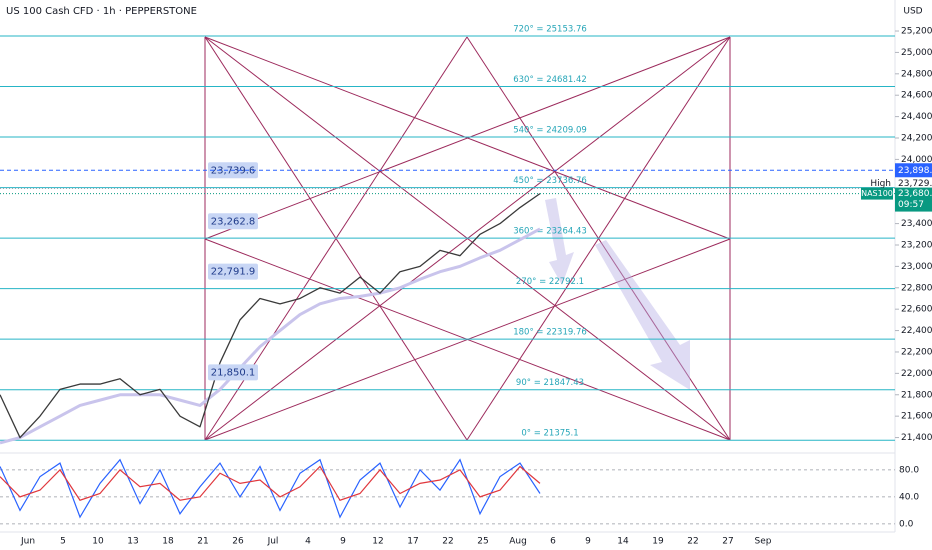  Describe the element at coordinates (550, 282) in the screenshot. I see `level-label: 270° = 22792.1` at that location.